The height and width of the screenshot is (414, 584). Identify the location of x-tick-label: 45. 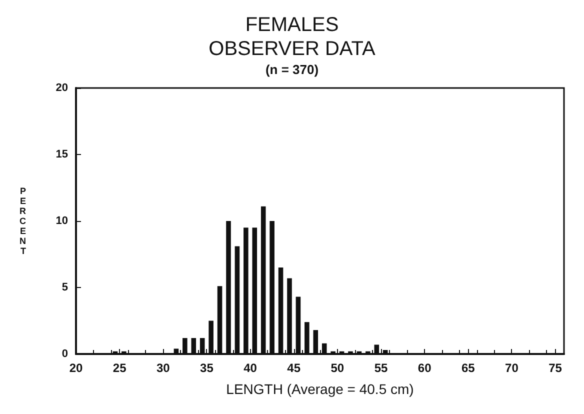
(294, 368).